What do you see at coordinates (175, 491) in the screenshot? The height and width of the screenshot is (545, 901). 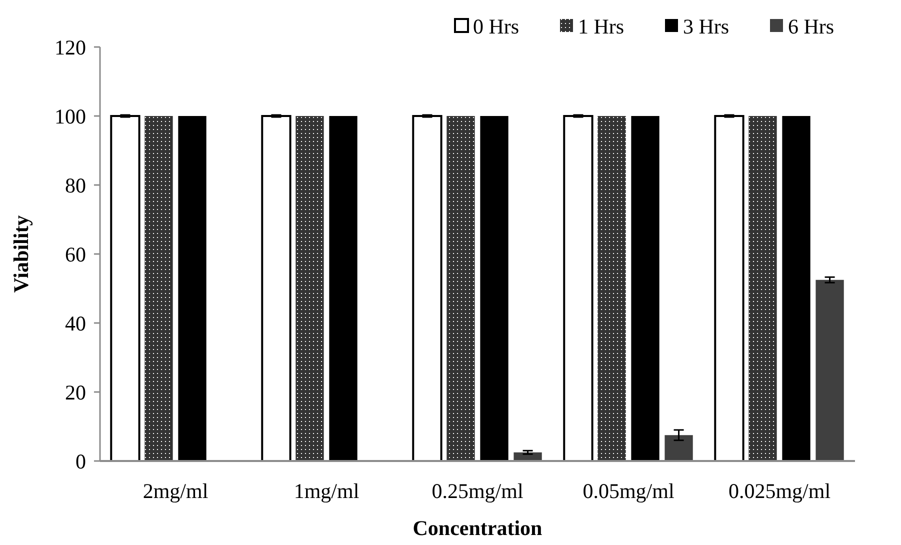 I see `x-tick-label: 2mg/ml` at bounding box center [175, 491].